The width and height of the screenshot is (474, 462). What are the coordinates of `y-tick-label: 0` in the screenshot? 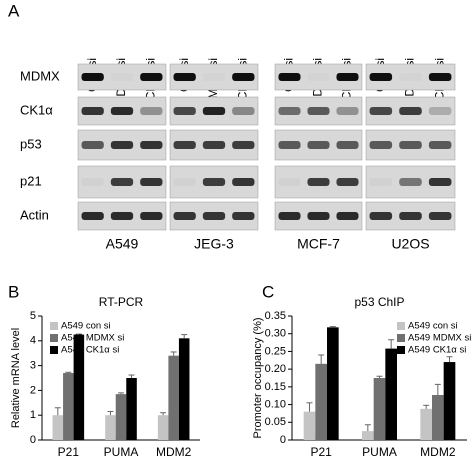 It's located at (33, 440).